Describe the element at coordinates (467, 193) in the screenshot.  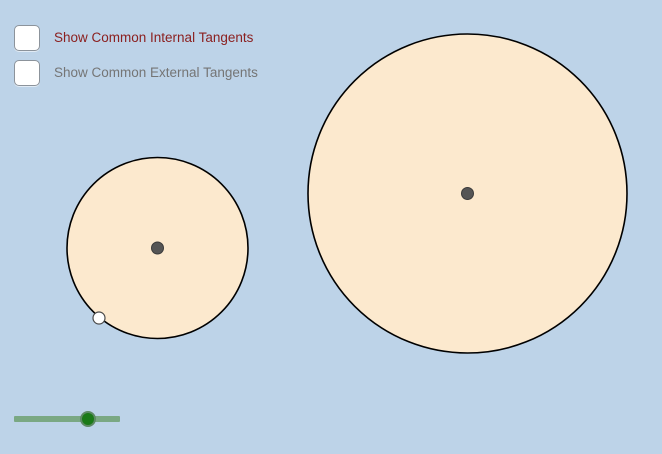
I see `large-circle-center-point` at that location.